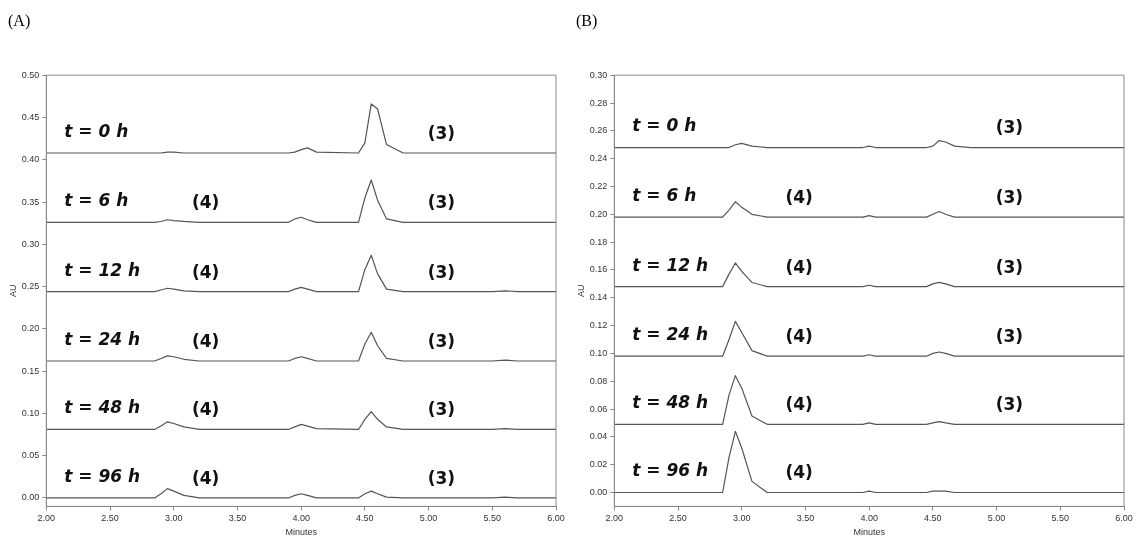 The image size is (1146, 550). Describe the element at coordinates (598, 241) in the screenshot. I see `y-tick-label: 0.18` at that location.